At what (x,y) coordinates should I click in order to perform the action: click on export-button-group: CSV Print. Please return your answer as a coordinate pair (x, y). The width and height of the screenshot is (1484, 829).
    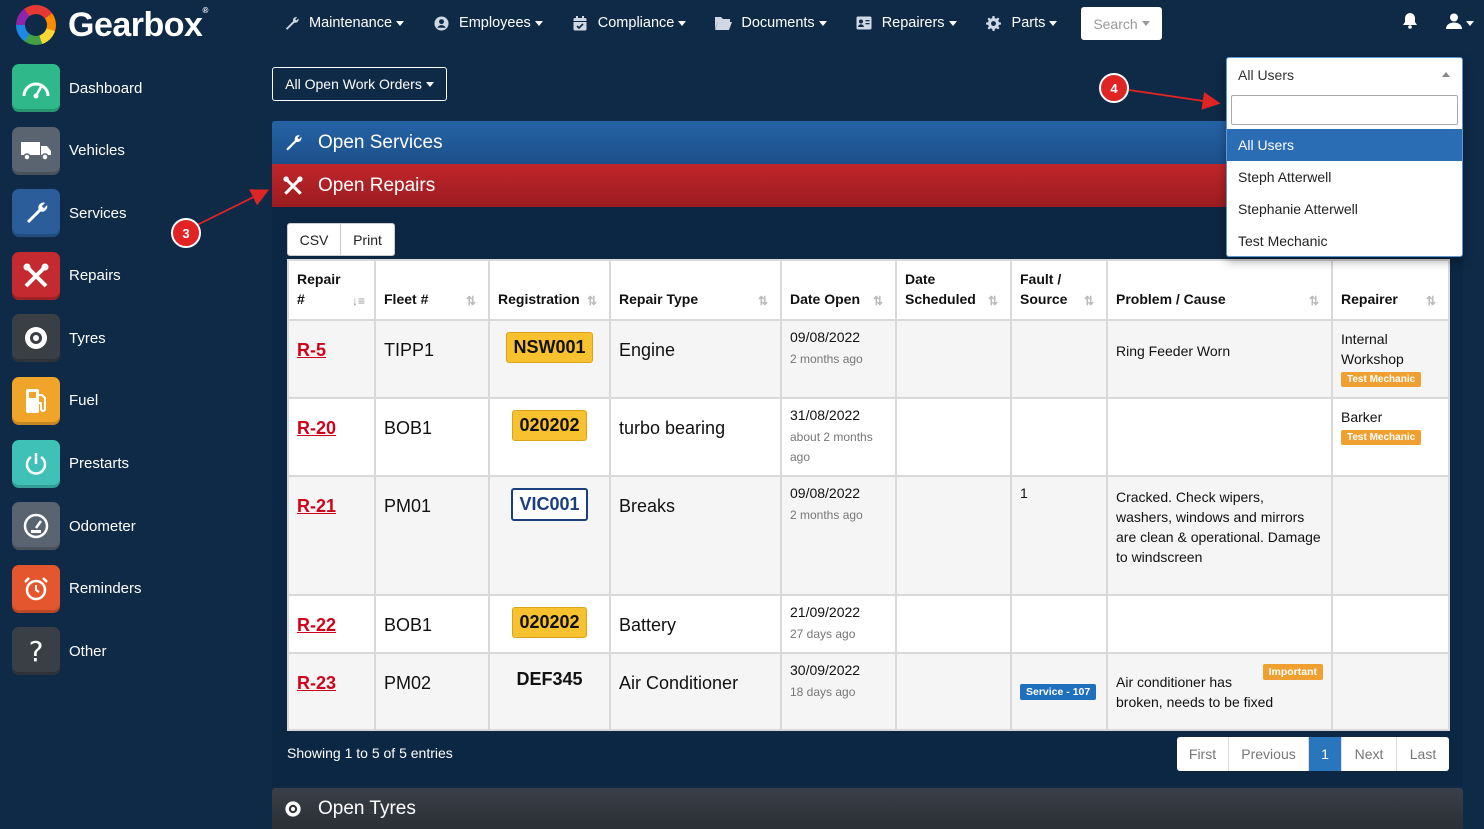
    Looking at the image, I should click on (341, 239).